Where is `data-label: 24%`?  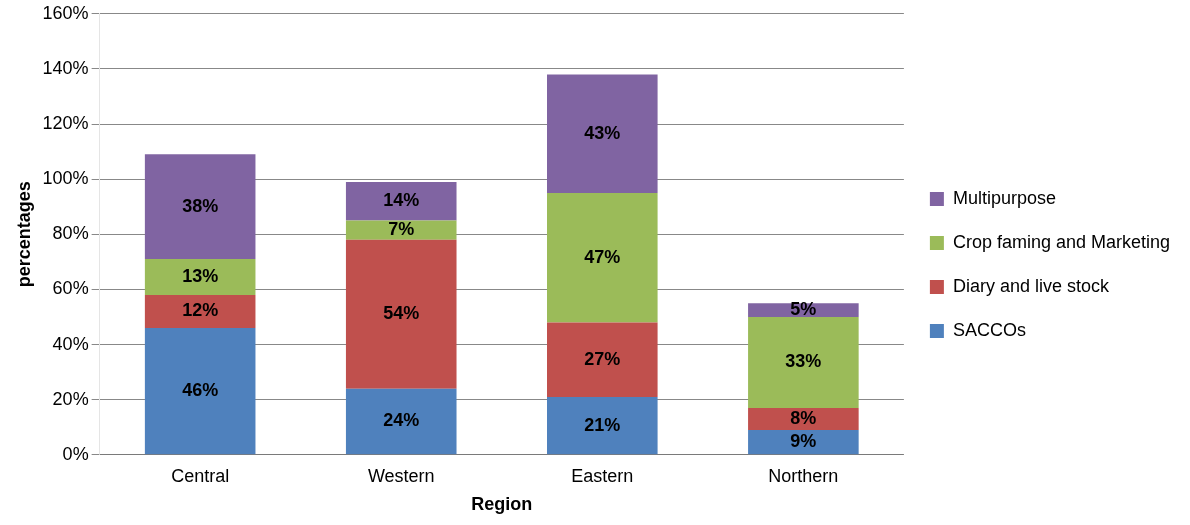 data-label: 24% is located at coordinates (401, 420).